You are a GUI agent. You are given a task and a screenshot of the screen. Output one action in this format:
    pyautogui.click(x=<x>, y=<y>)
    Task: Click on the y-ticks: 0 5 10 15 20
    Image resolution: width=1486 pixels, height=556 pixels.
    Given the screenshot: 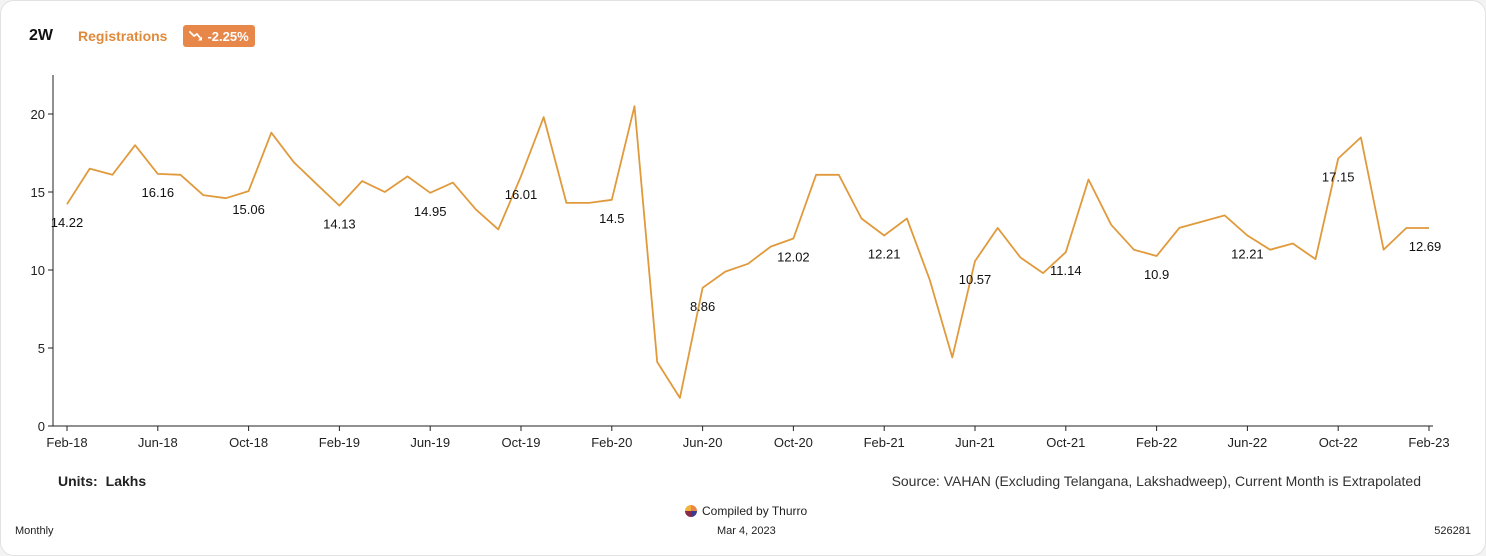 What is the action you would take?
    pyautogui.click(x=42, y=270)
    